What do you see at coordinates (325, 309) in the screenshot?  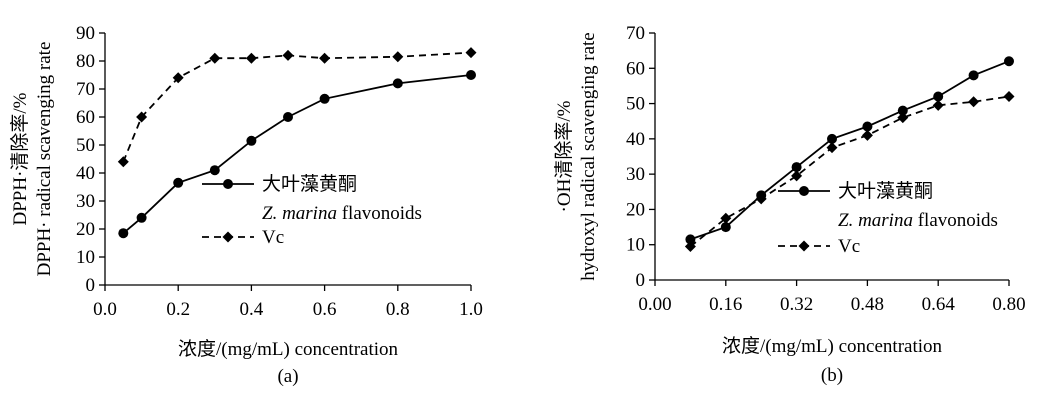 I see `x-tick-label: 0.6` at bounding box center [325, 309].